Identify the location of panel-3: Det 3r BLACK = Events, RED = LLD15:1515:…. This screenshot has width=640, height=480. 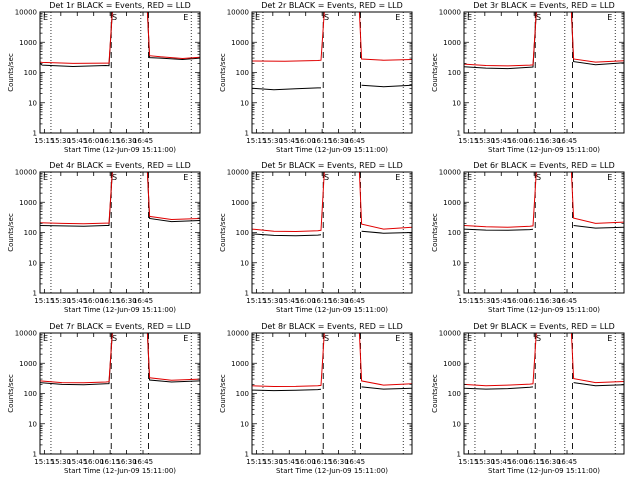
(528, 77).